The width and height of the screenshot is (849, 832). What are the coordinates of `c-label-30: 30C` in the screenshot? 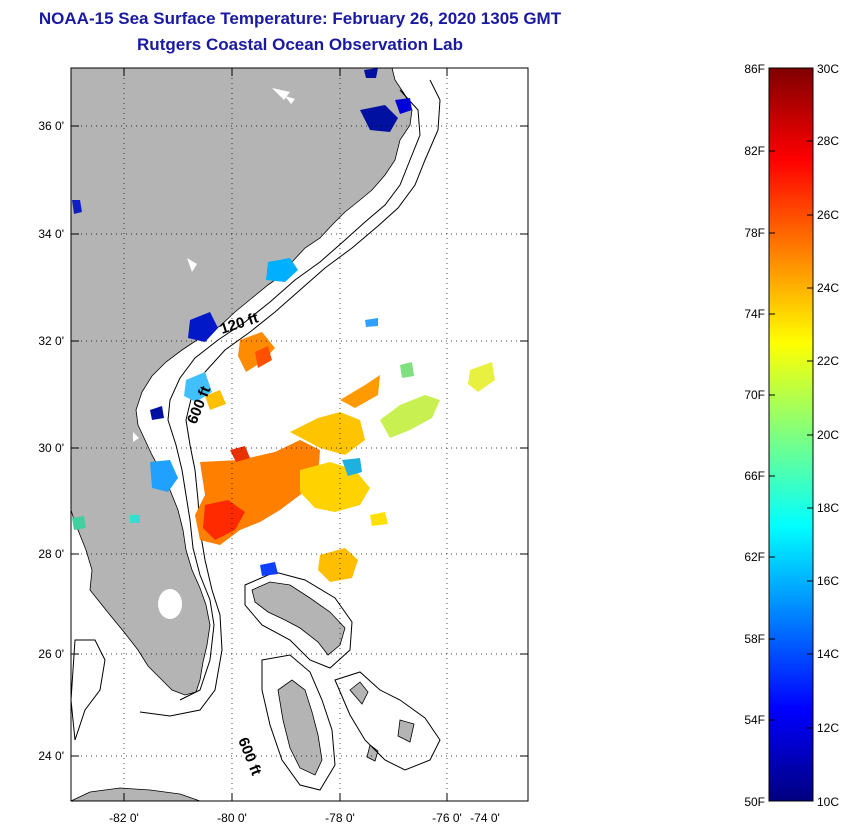 It's located at (828, 69).